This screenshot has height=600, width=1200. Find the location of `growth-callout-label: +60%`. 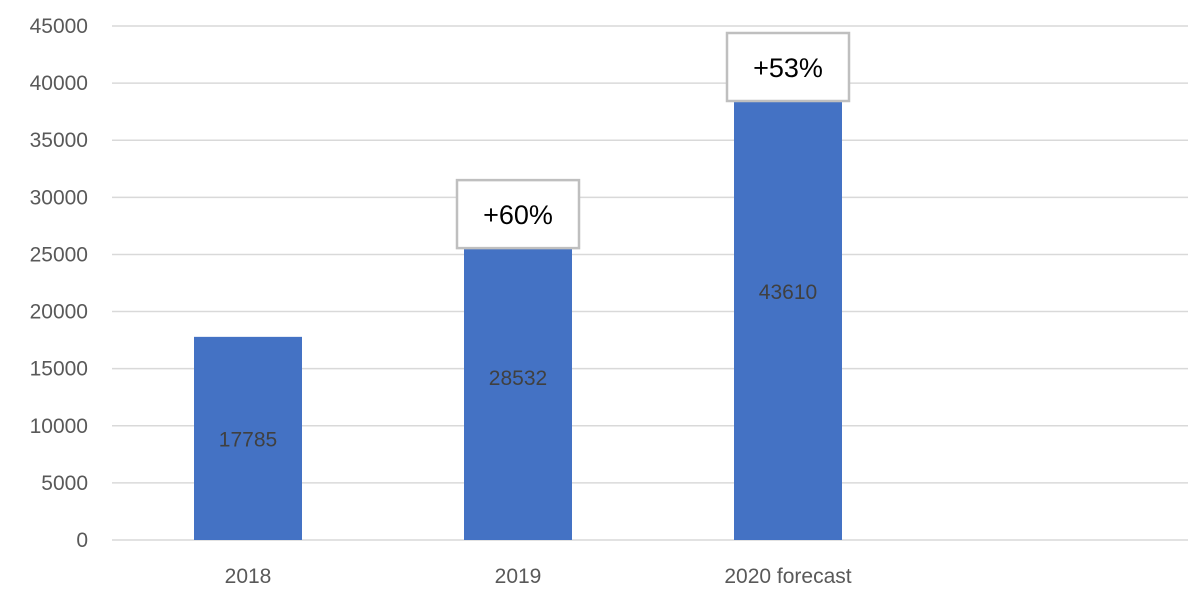

growth-callout-label: +60% is located at coordinates (518, 215).